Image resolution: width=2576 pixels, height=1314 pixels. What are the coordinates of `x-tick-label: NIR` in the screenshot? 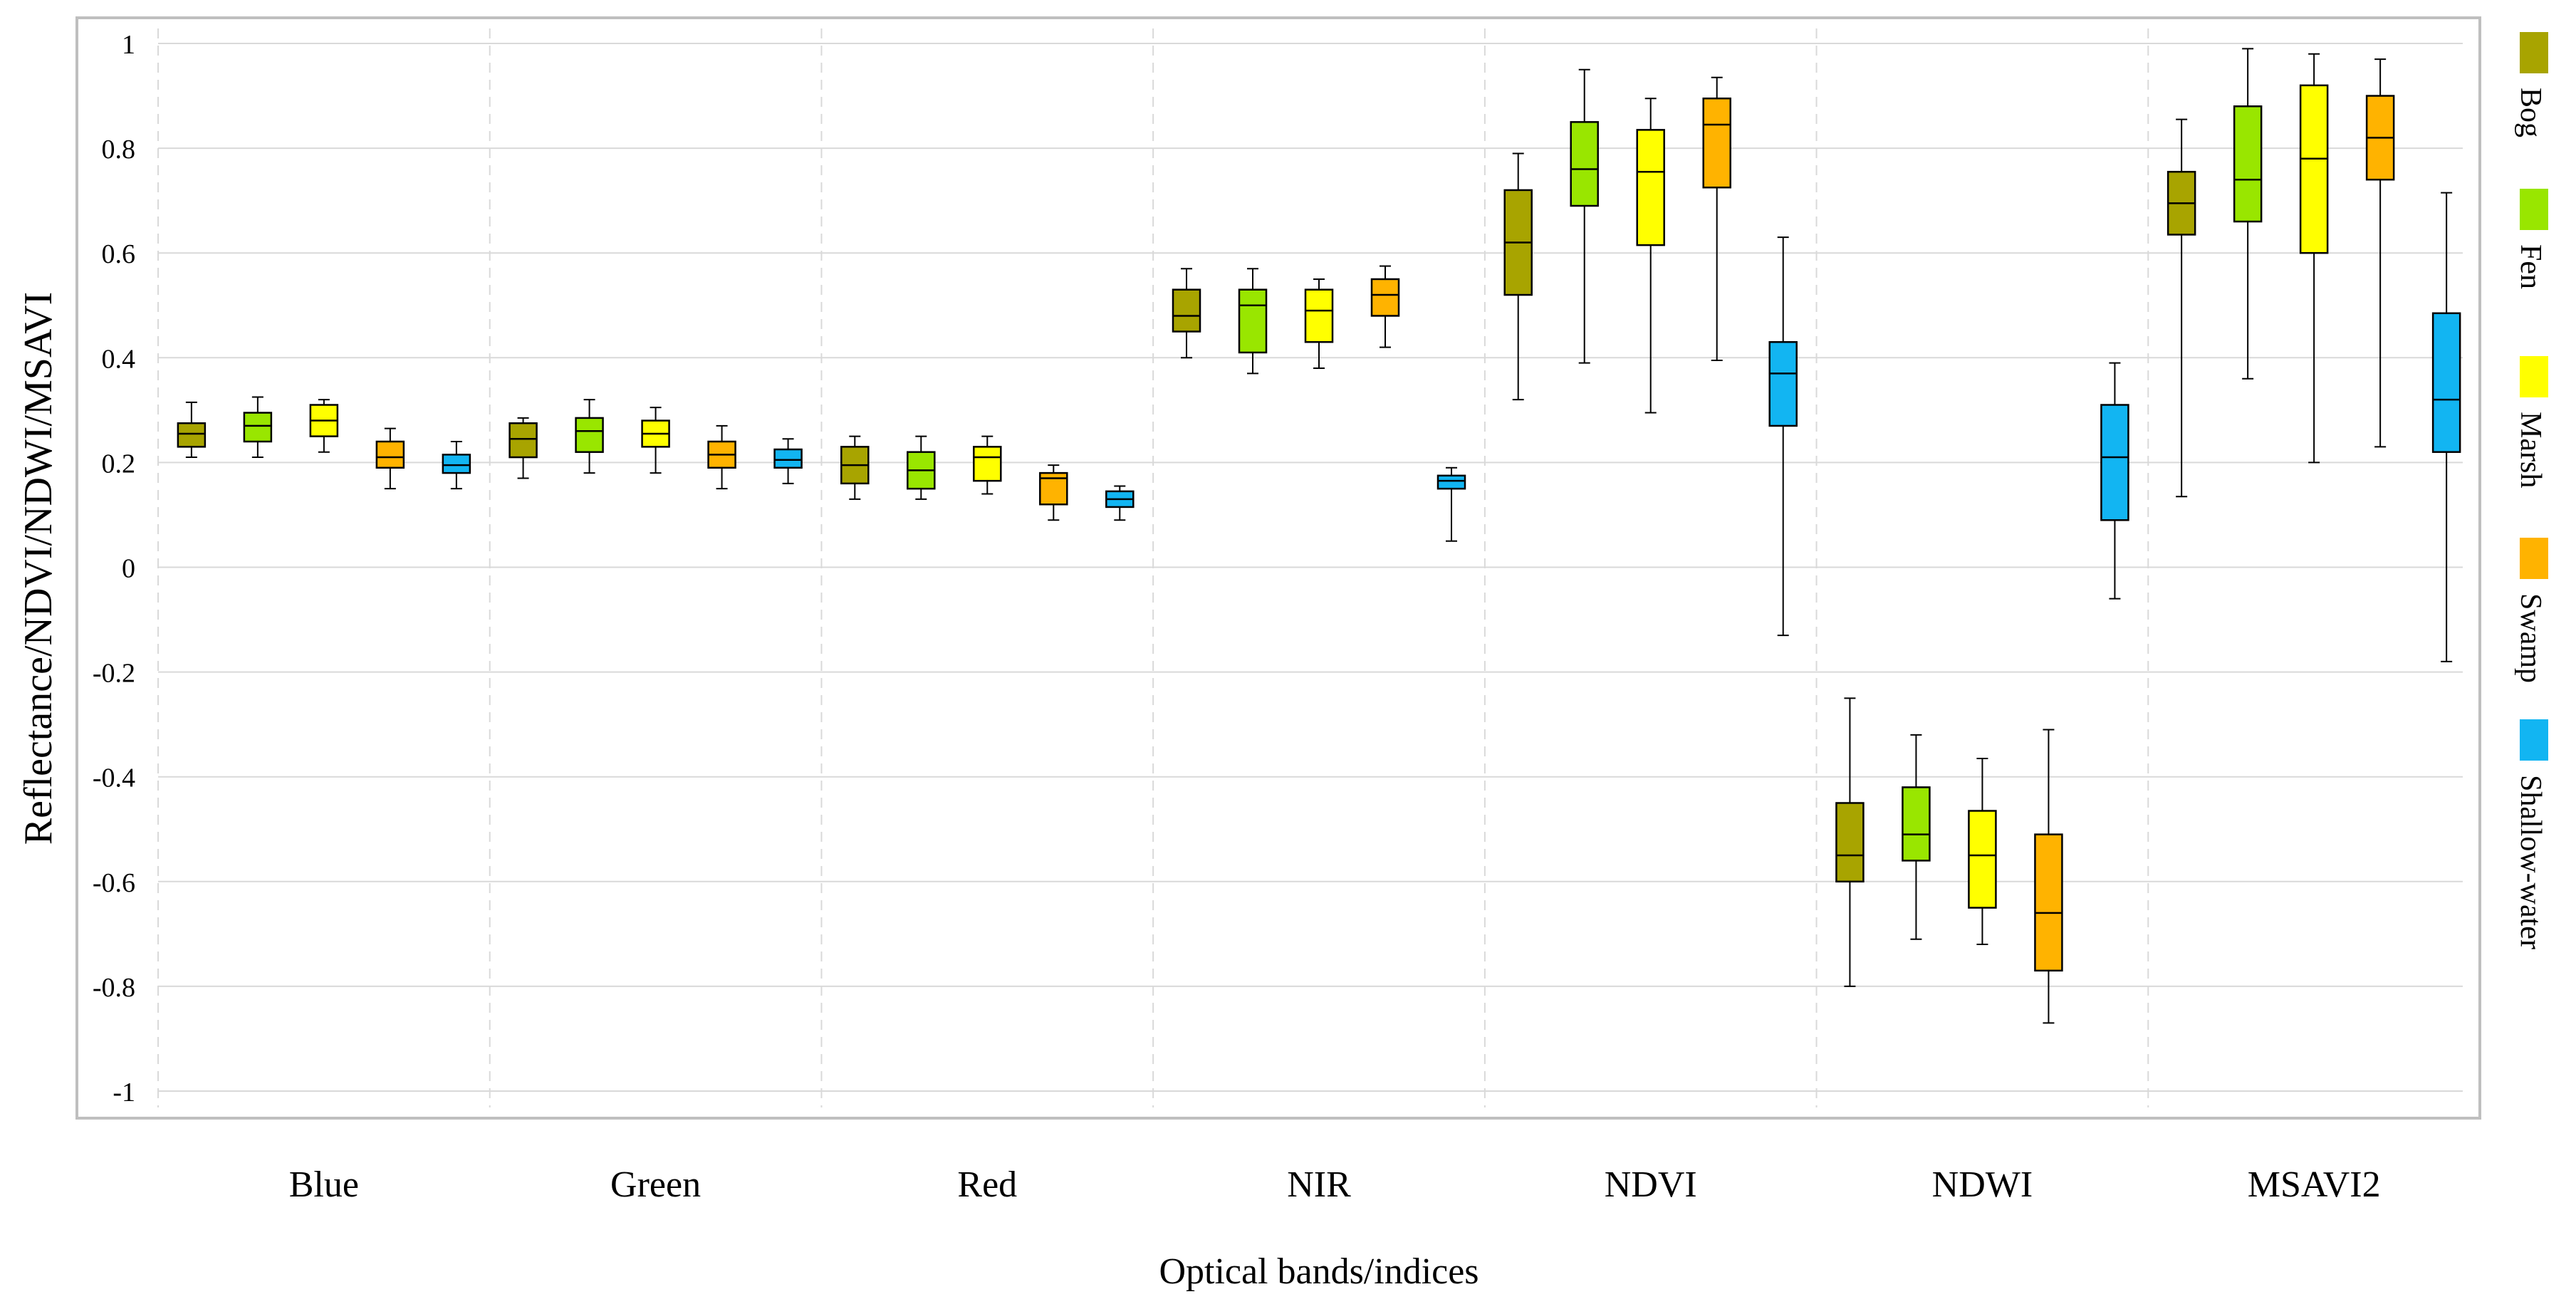 It's located at (1319, 1184).